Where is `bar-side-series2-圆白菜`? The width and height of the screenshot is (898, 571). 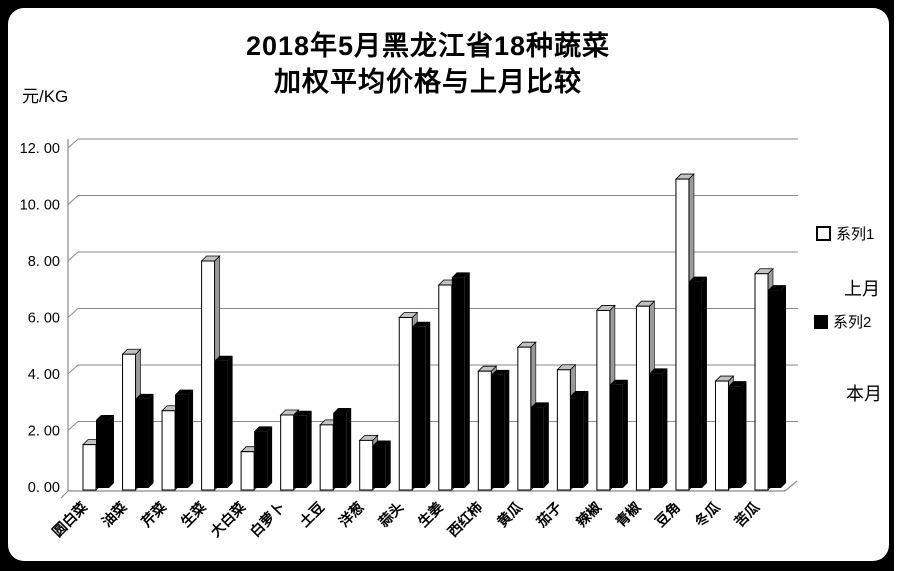 bar-side-series2-圆白菜 is located at coordinates (111, 451).